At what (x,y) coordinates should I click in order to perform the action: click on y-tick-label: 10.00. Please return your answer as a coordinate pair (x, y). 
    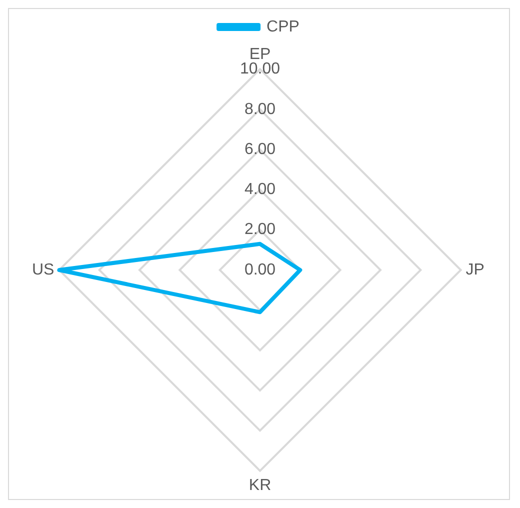
    Looking at the image, I should click on (260, 69).